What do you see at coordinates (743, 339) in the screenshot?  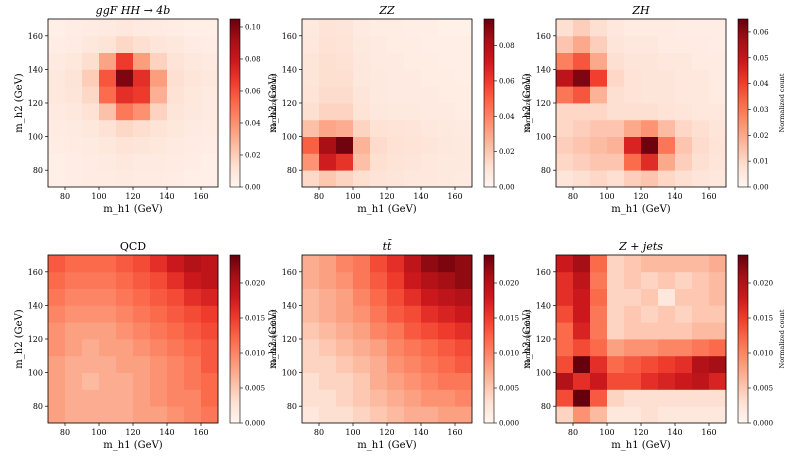 I see `colorbar` at bounding box center [743, 339].